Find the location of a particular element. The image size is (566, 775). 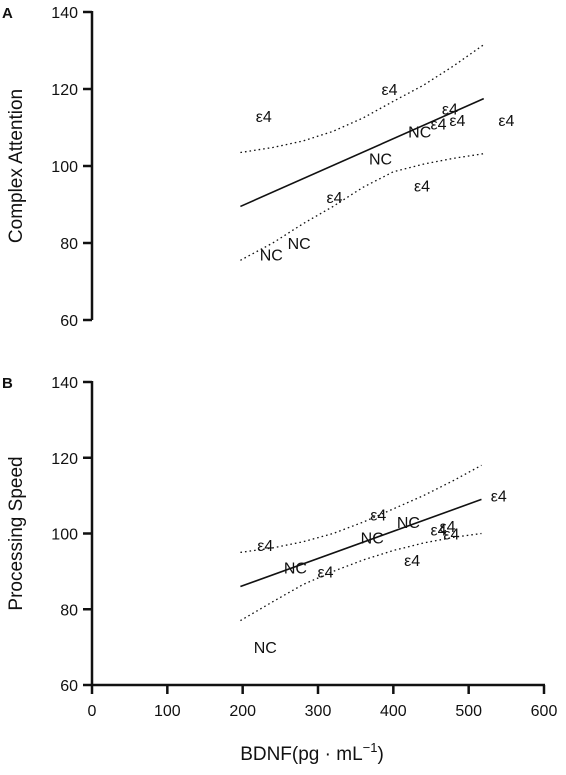

x-tick-label: 400 is located at coordinates (393, 711).